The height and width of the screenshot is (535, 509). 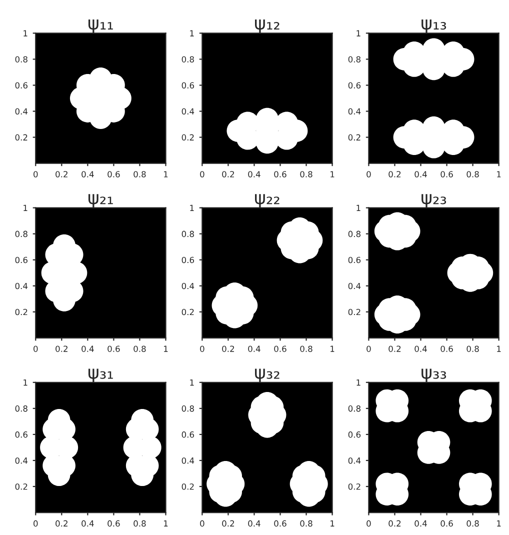 What do you see at coordinates (434, 375) in the screenshot?
I see `chart-title: ψ₃₃` at bounding box center [434, 375].